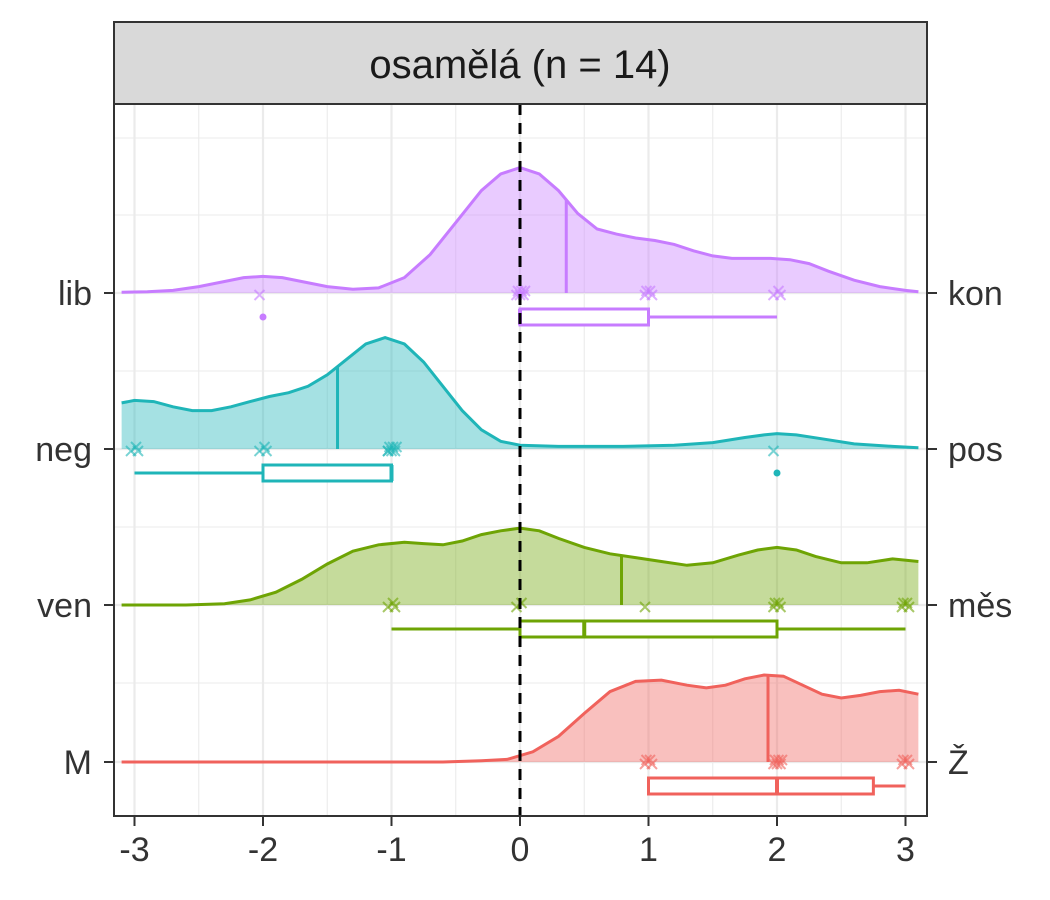 The width and height of the screenshot is (1050, 900). I want to click on density-area-neg_pos, so click(520, 393).